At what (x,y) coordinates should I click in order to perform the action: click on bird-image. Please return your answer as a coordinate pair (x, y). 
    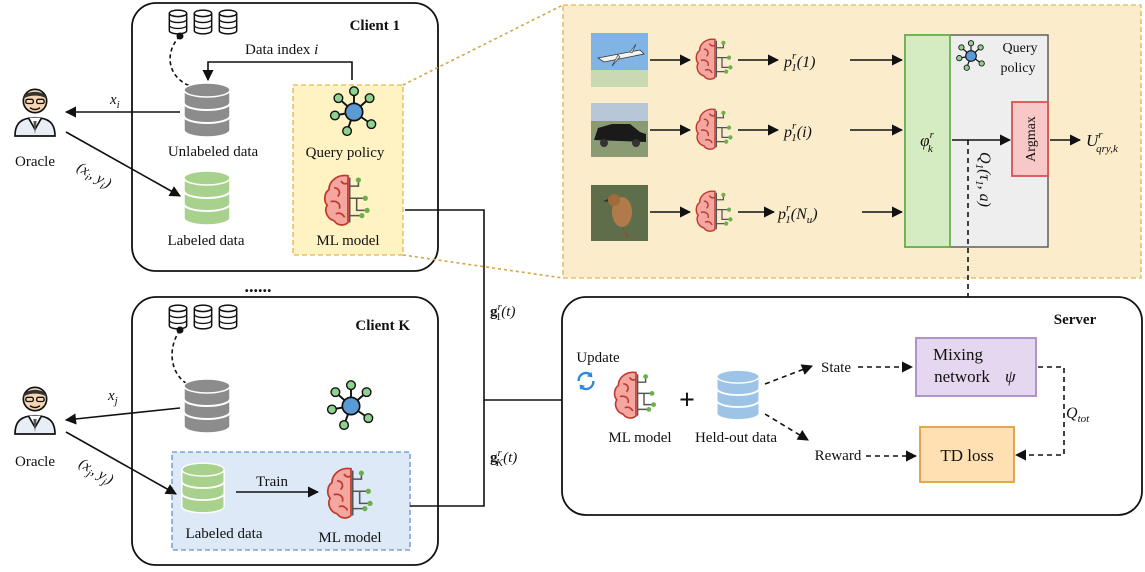
    Looking at the image, I should click on (619, 213).